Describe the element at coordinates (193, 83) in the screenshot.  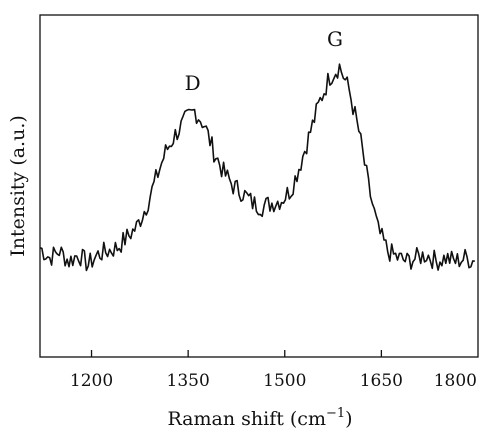
I see `peak-label-d: D` at that location.